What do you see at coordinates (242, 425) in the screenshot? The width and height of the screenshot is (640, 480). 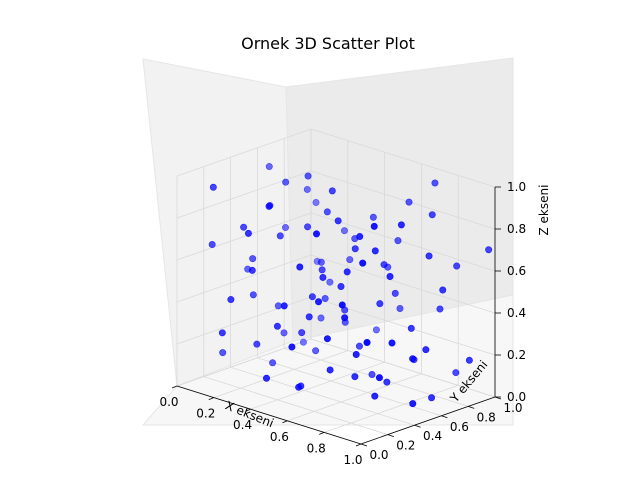 I see `x-tick-label: 0.4` at bounding box center [242, 425].